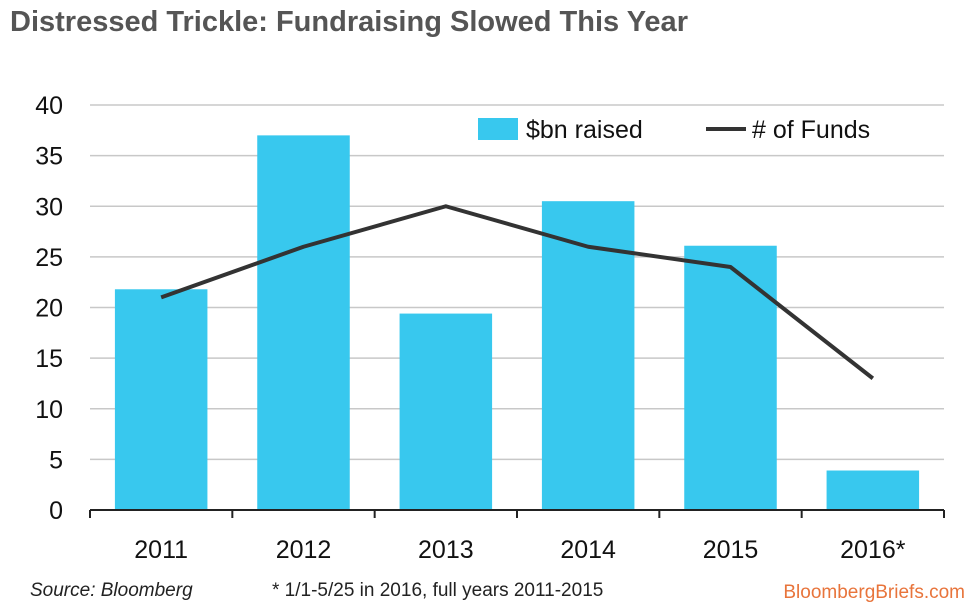  I want to click on x-tick-label: 2013, so click(446, 550).